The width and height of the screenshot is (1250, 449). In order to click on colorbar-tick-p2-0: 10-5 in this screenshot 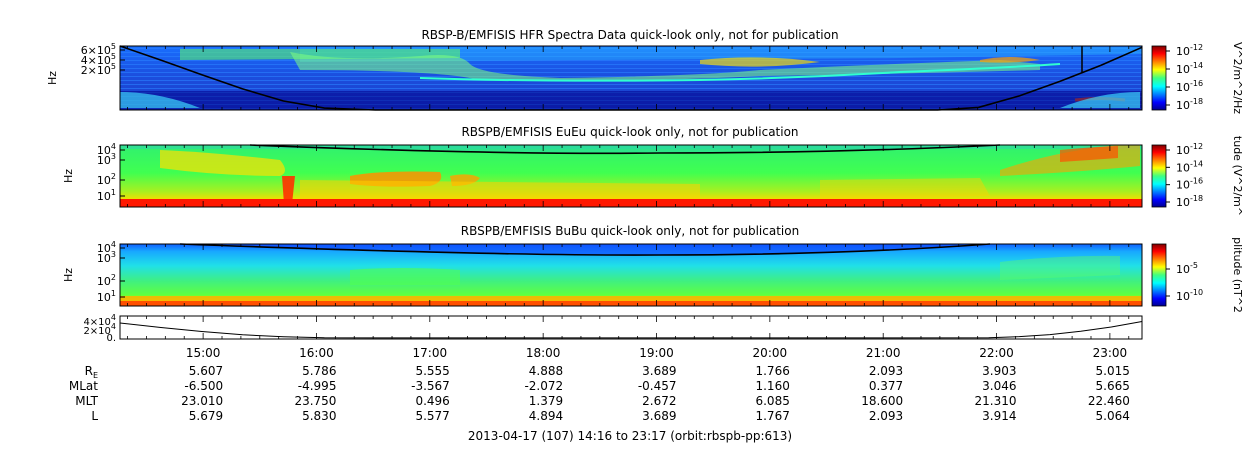, I will do `click(1187, 268)`.